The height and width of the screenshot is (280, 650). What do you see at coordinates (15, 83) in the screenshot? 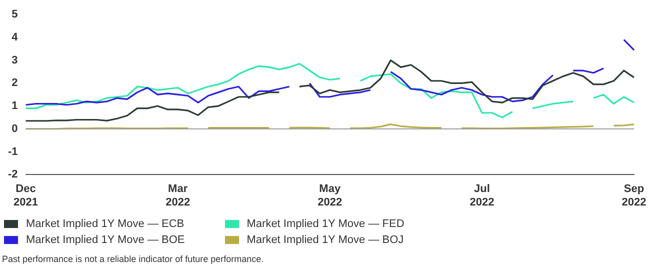
I see `y-tick-label: 2` at bounding box center [15, 83].